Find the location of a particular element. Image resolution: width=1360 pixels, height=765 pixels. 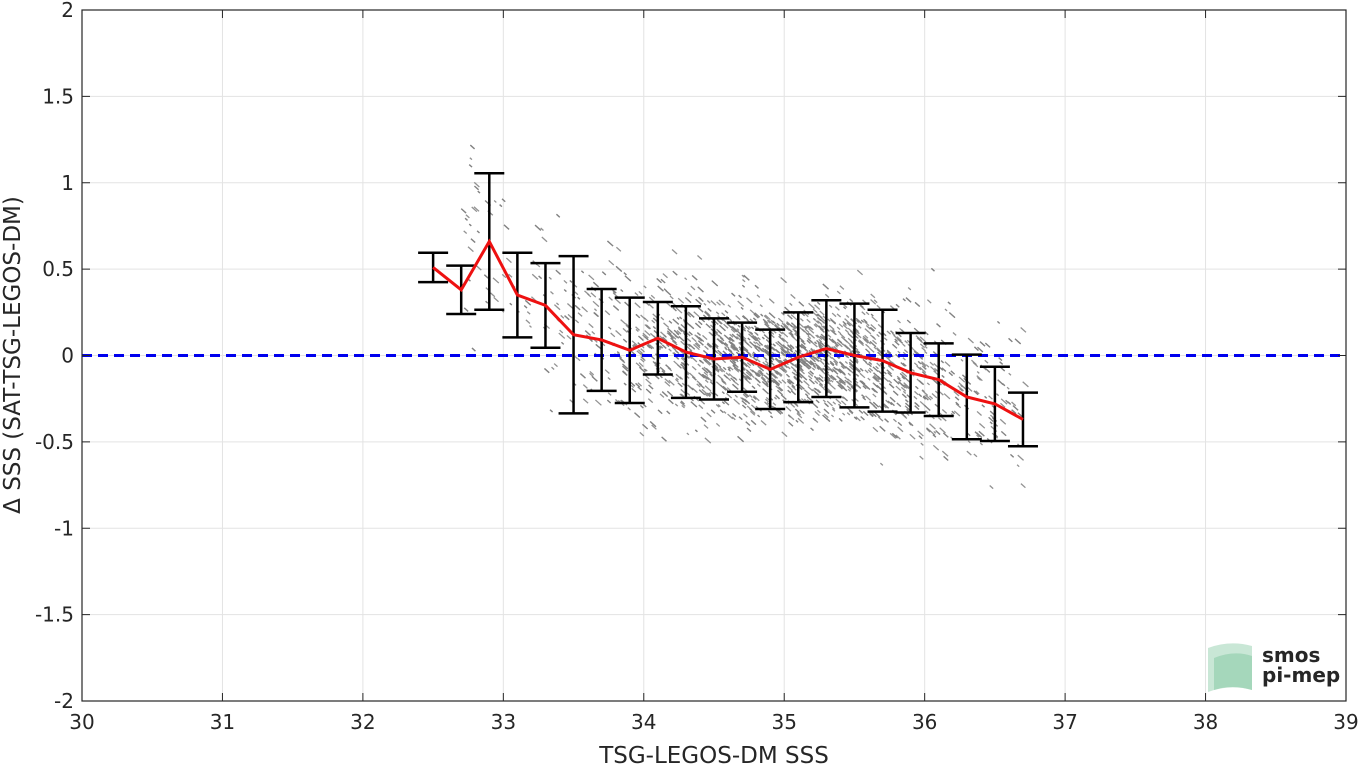

y-tick-label: -1 is located at coordinates (64, 528).